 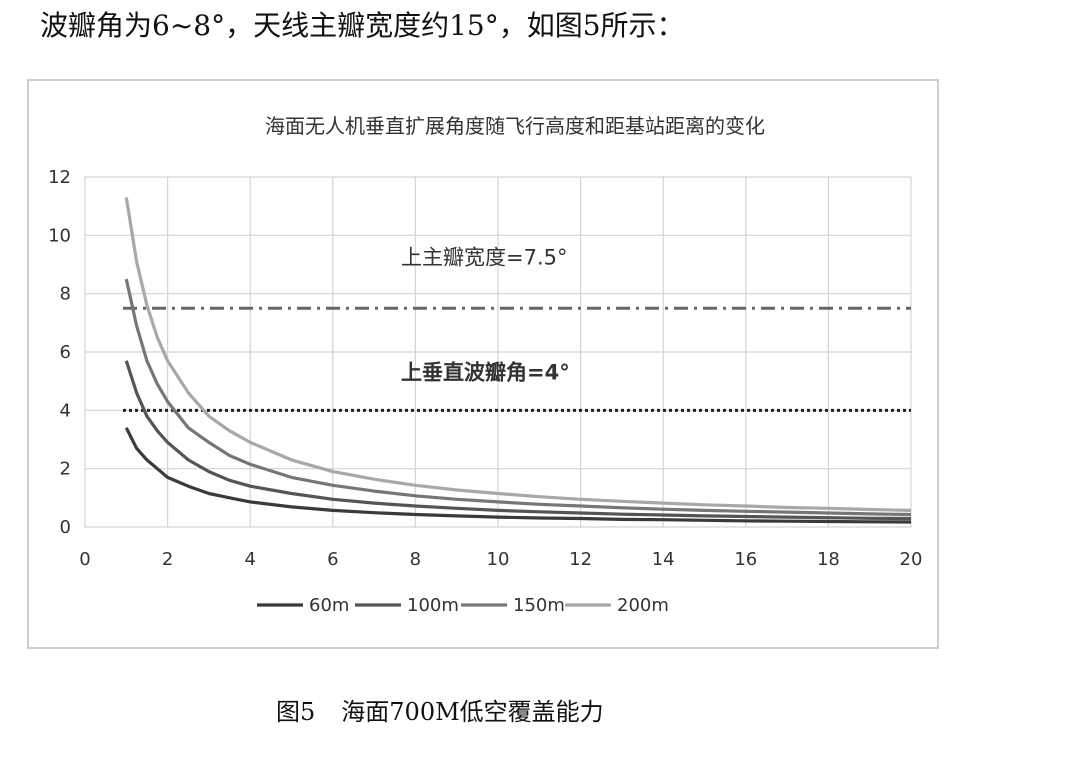 What do you see at coordinates (539, 605) in the screenshot?
I see `legend-label: 150m` at bounding box center [539, 605].